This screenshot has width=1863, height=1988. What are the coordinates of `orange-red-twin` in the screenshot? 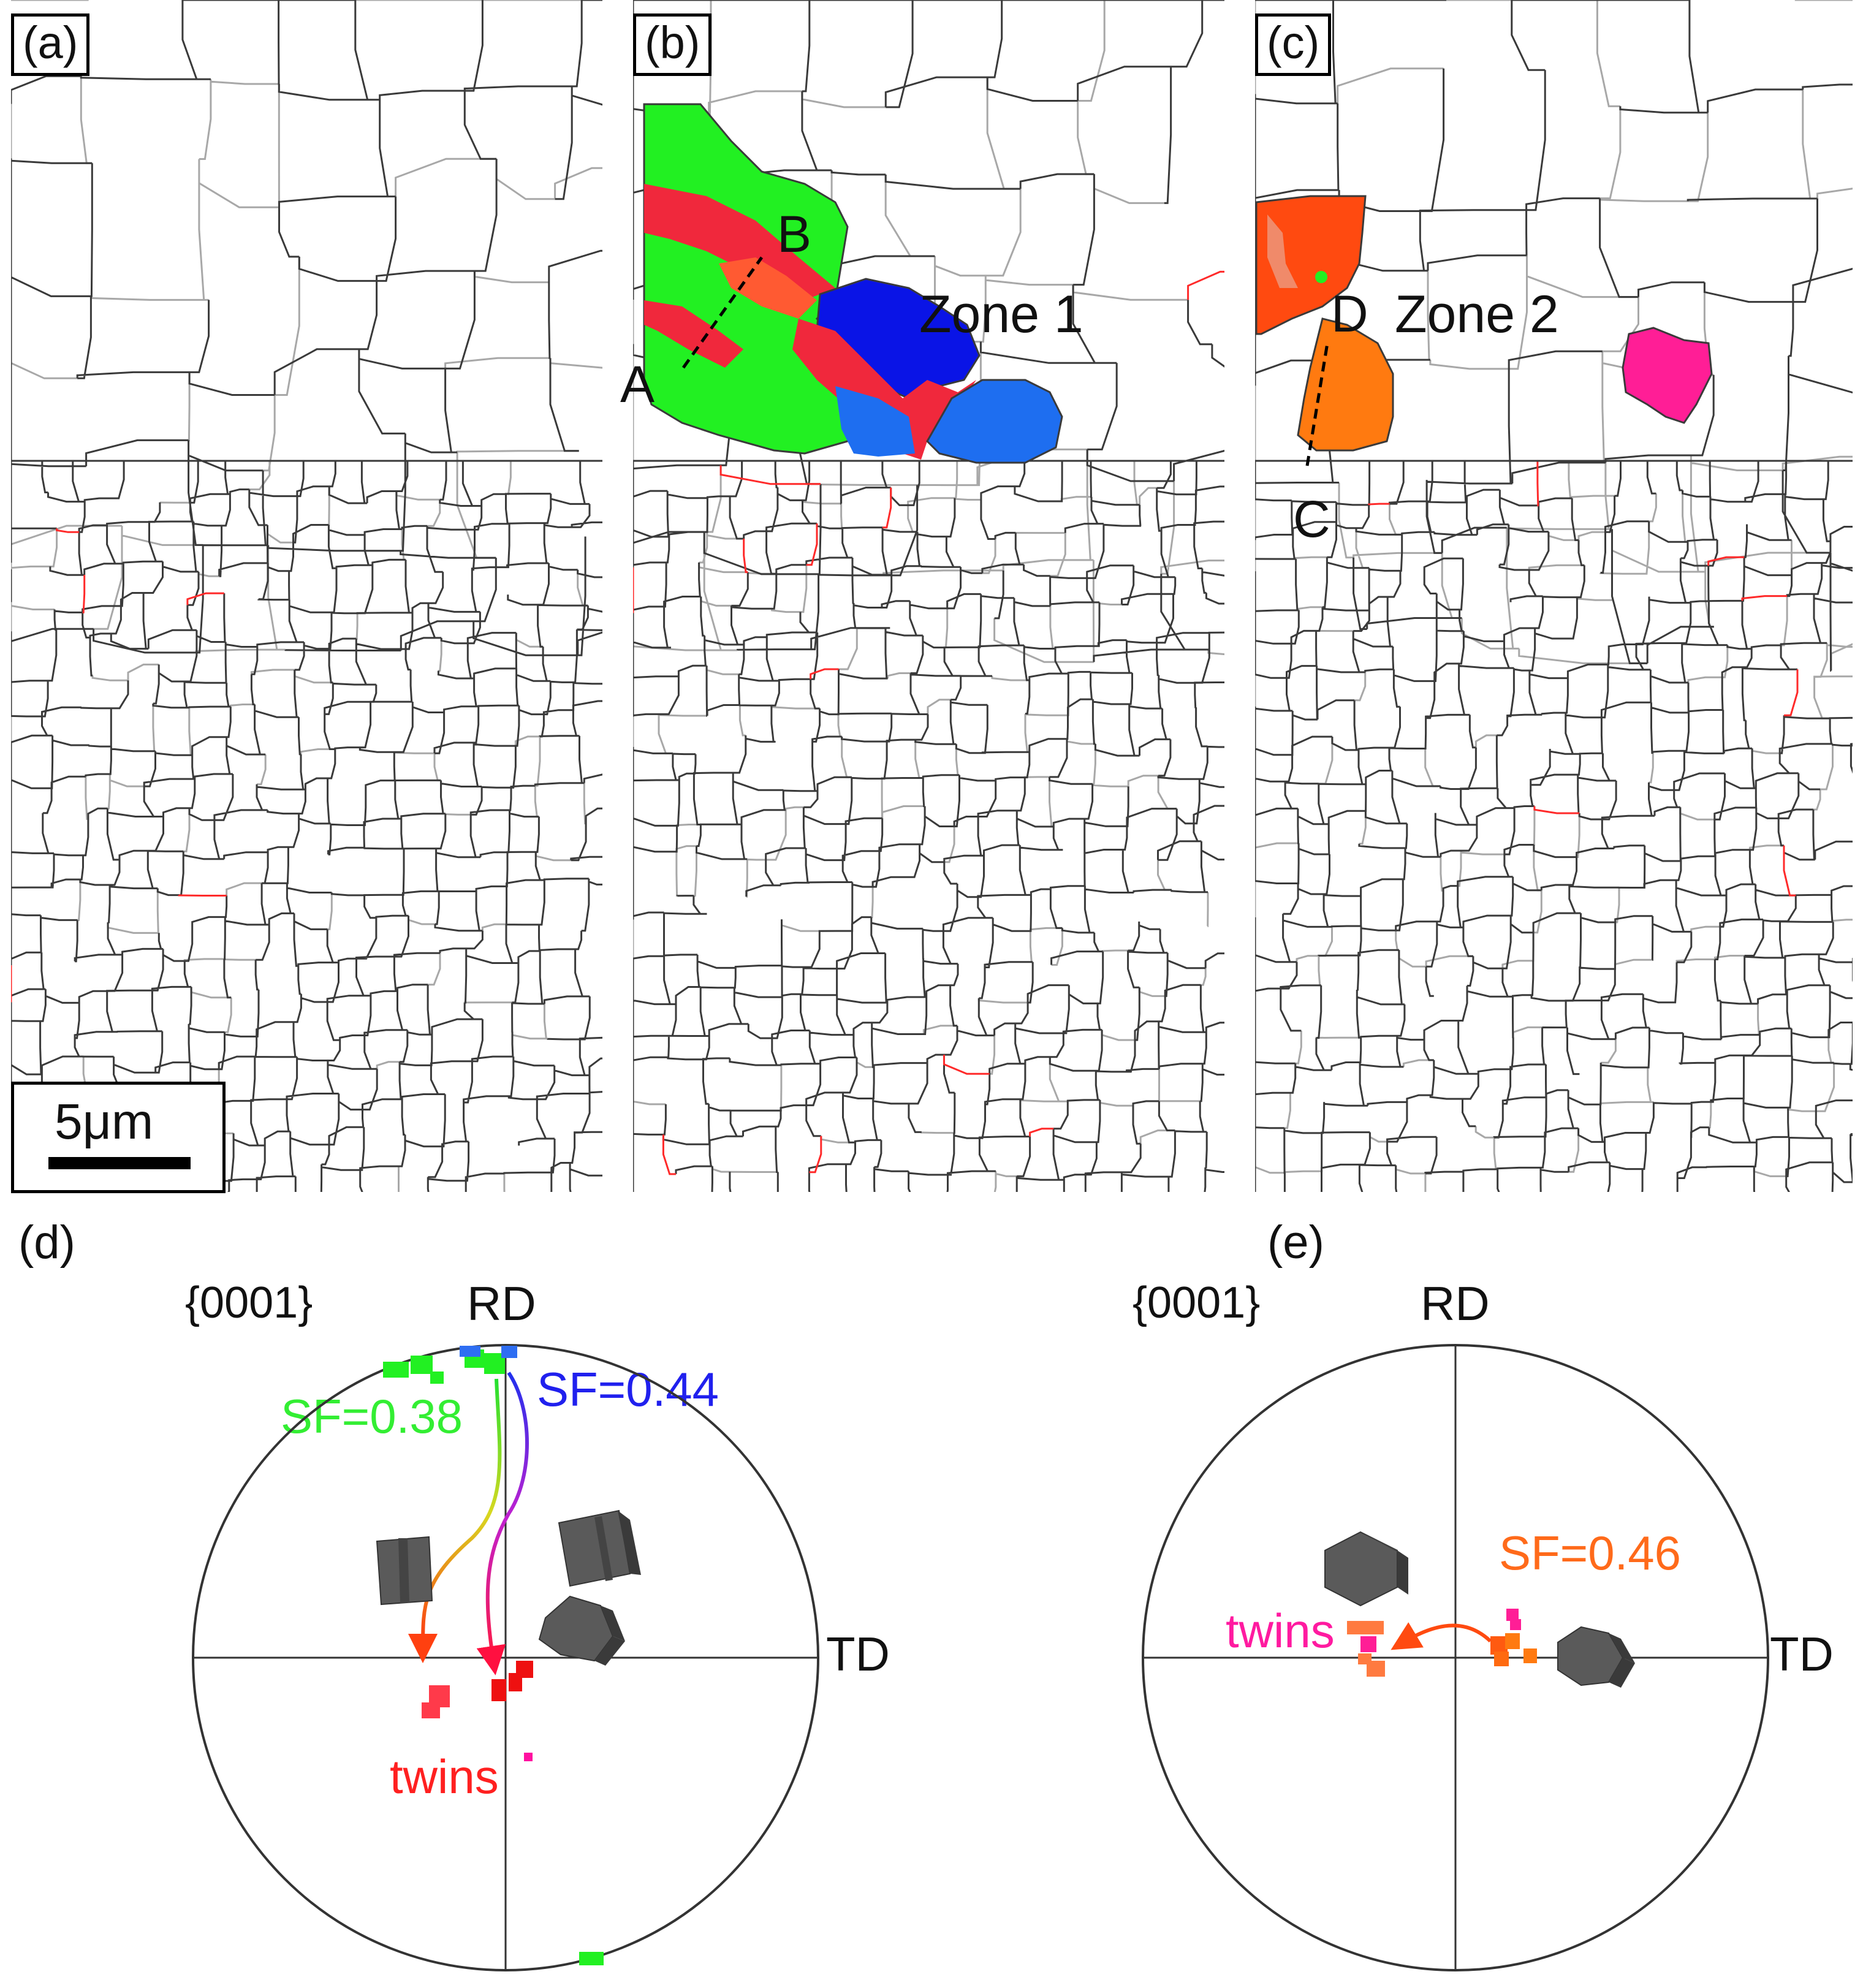 It's located at (1282, 251).